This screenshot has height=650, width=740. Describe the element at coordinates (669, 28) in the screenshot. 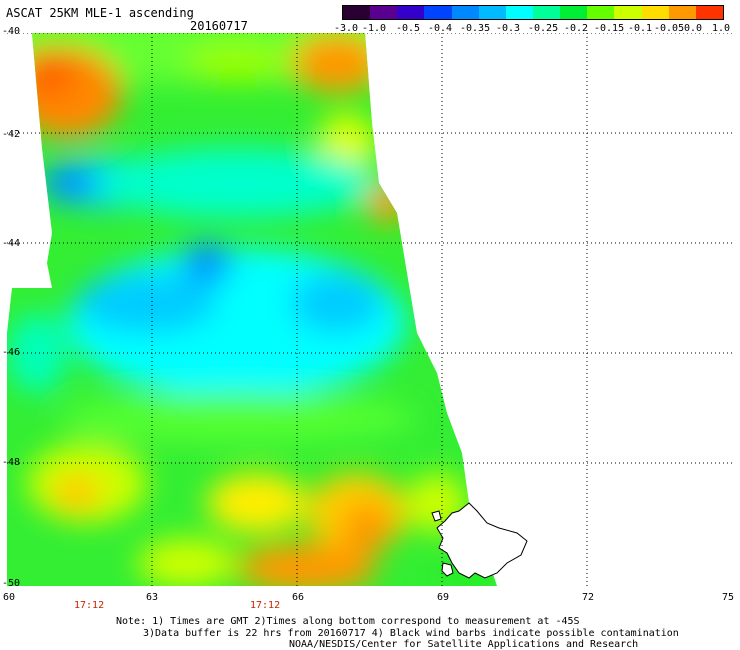

I see `colorbar-label: -0.05` at that location.